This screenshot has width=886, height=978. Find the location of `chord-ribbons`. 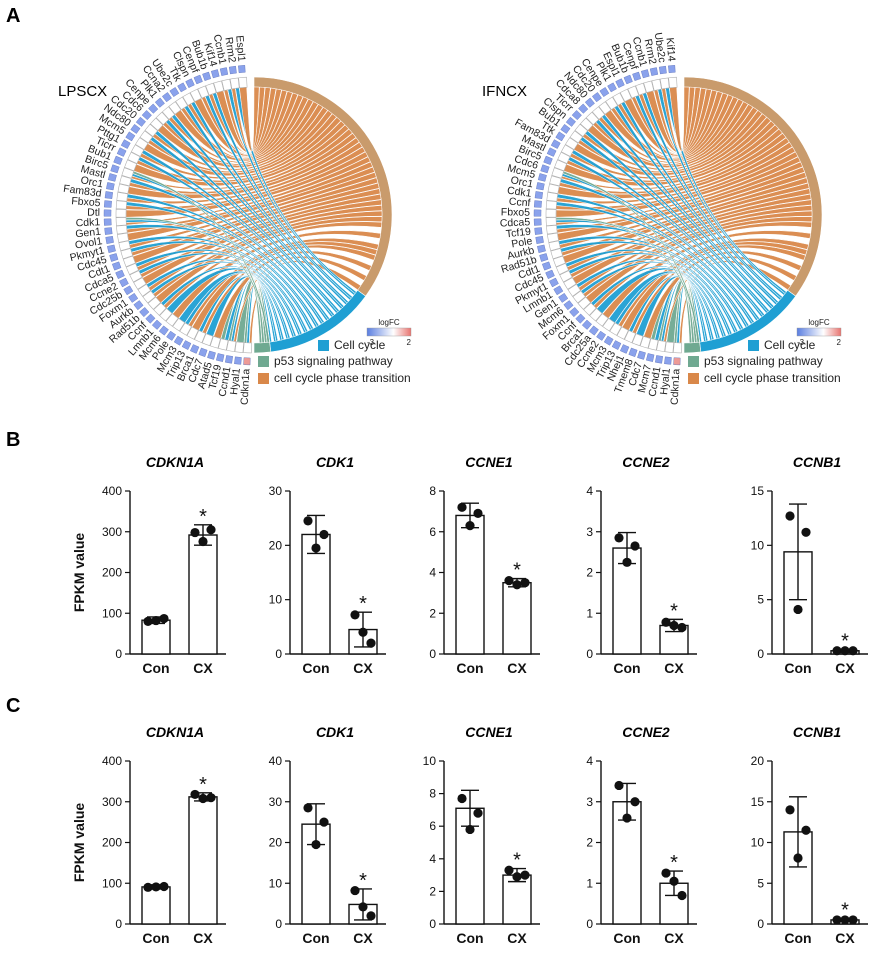

chord-ribbons is located at coordinates (684, 215).